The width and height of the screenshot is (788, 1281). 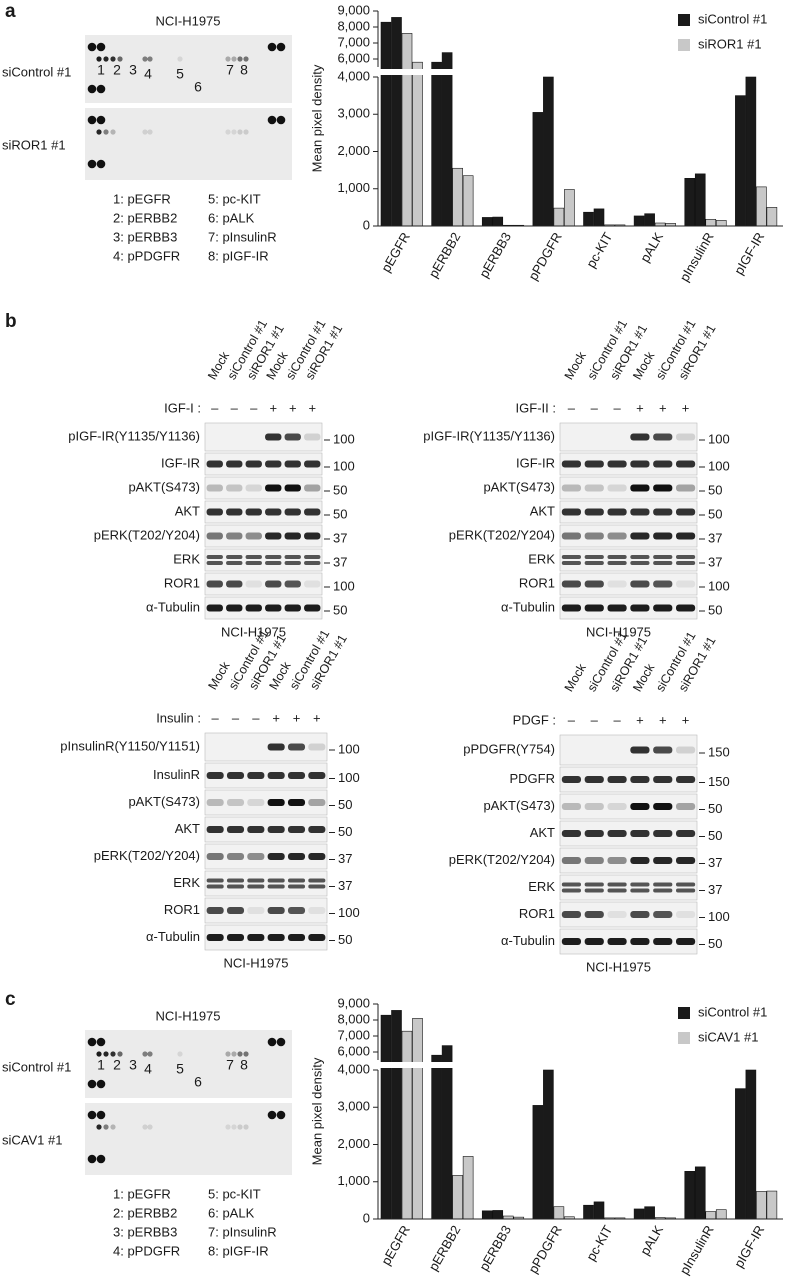 I want to click on row-label: PDGFR, so click(x=533, y=778).